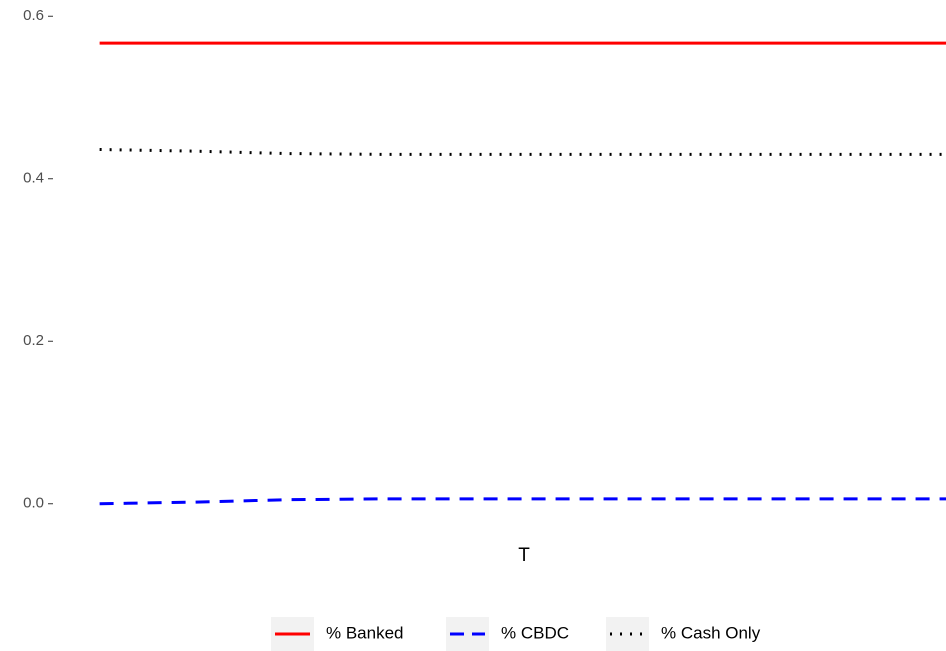 Image resolution: width=946 pixels, height=651 pixels. What do you see at coordinates (33, 503) in the screenshot?
I see `y-tick-label: 0.0` at bounding box center [33, 503].